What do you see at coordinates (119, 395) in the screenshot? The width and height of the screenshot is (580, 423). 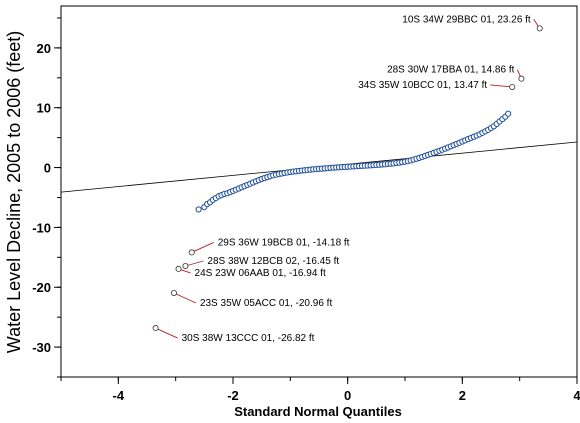 I see `x-tick-label: -4` at bounding box center [119, 395].